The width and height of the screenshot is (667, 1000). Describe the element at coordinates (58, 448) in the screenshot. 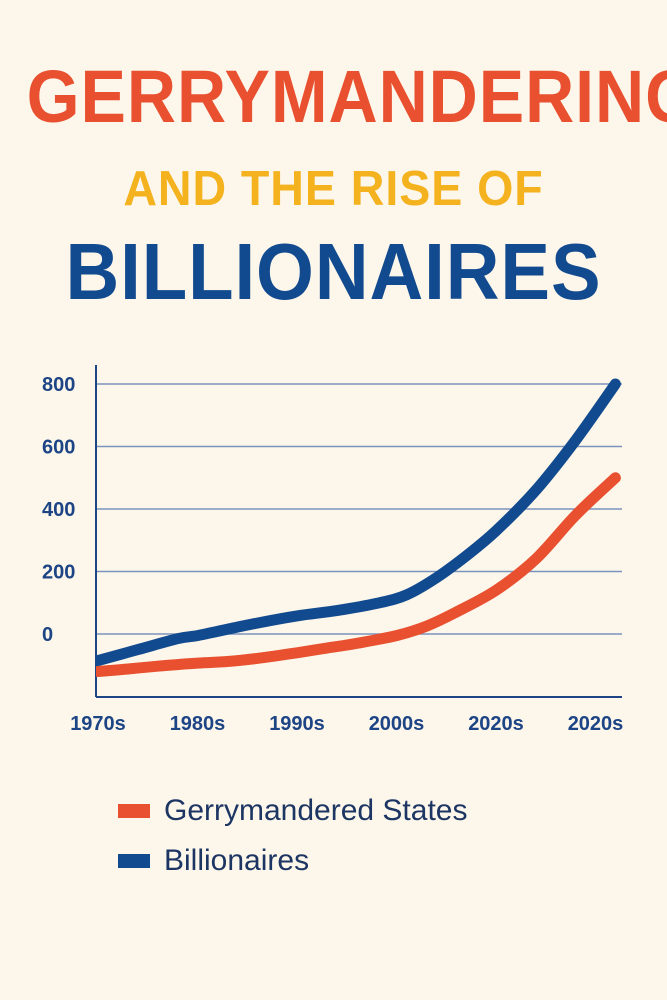

I see `y-tick-label: 600` at that location.